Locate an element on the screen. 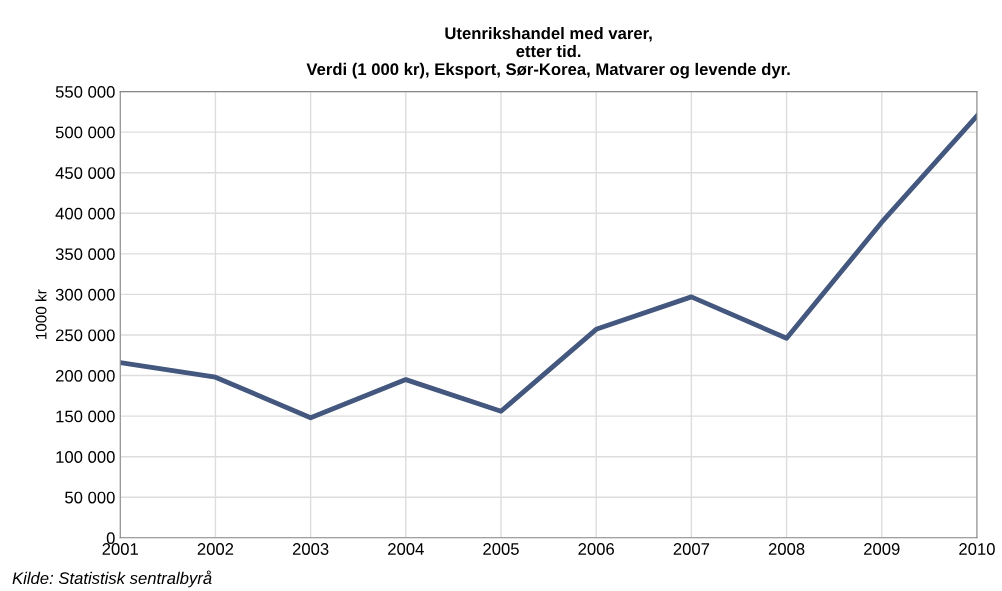 This screenshot has width=1002, height=591. x-tick-label: 2003 is located at coordinates (310, 549).